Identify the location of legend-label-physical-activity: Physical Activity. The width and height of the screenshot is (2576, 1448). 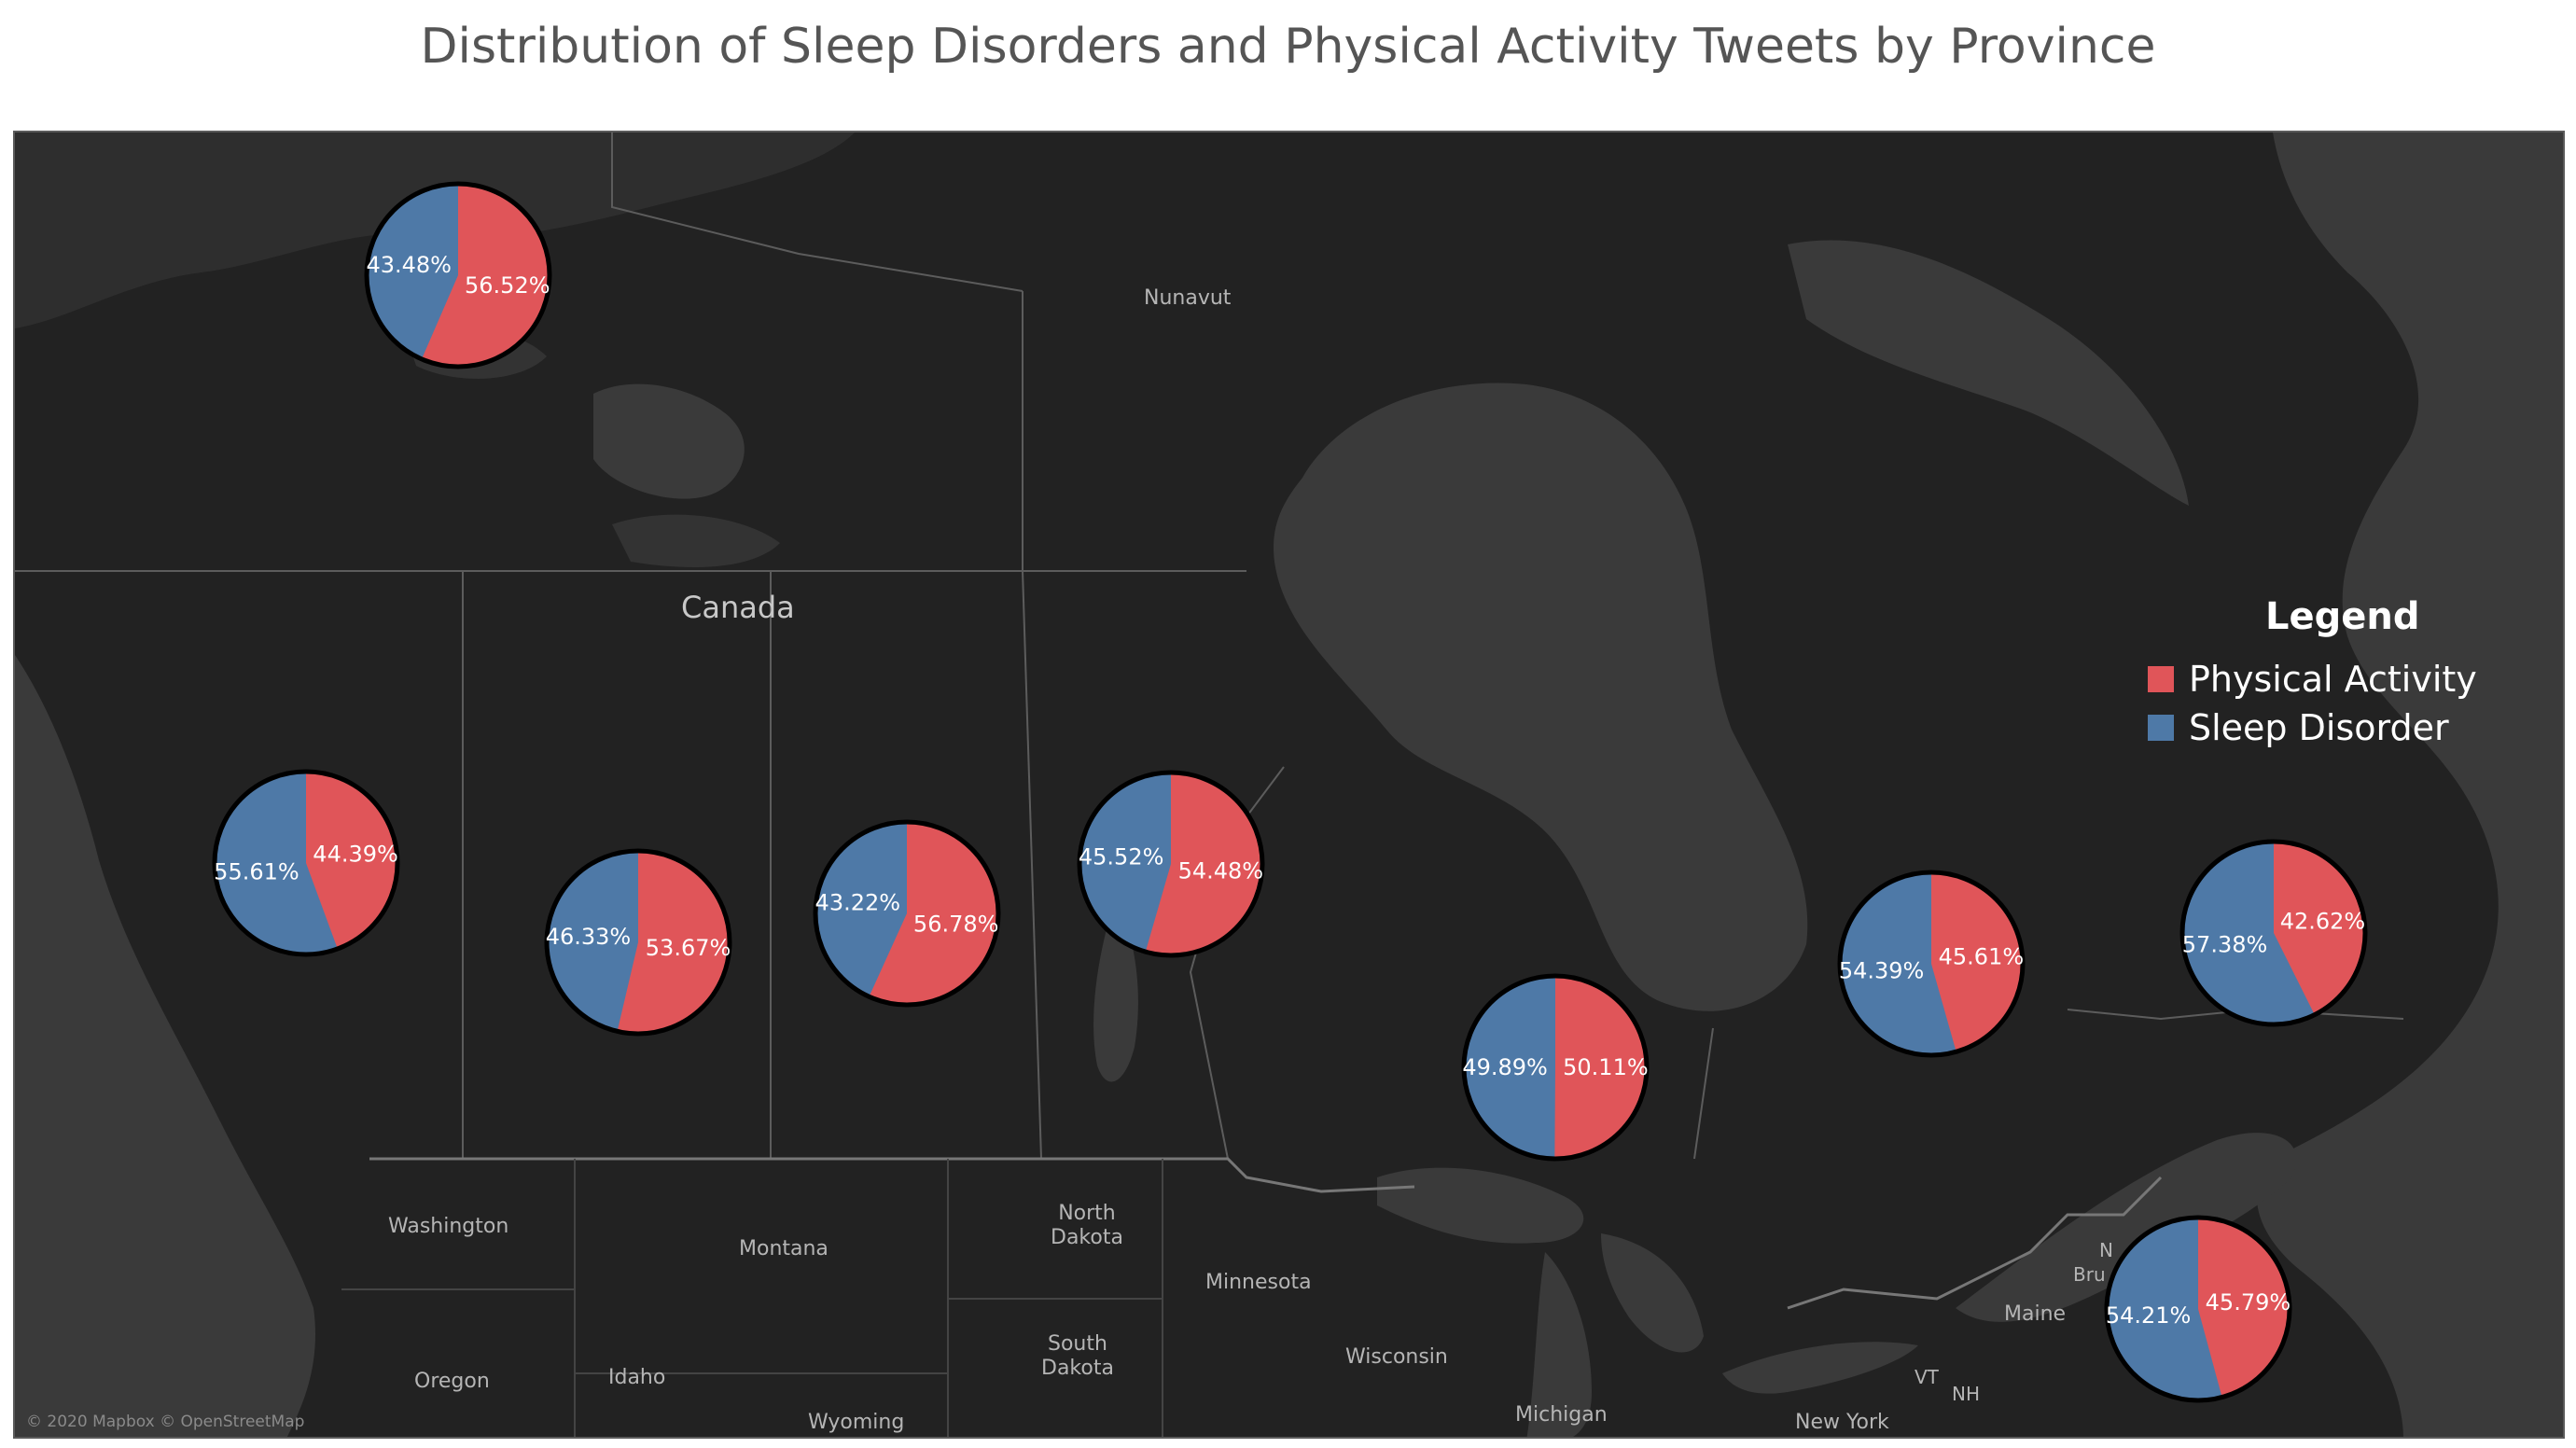
(2333, 679).